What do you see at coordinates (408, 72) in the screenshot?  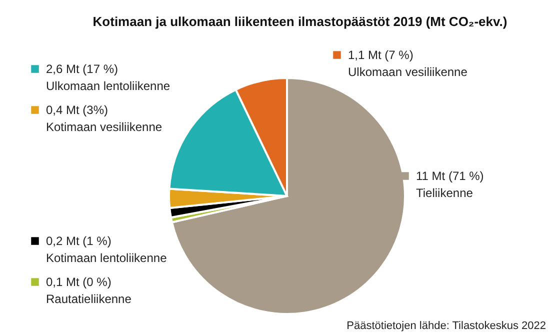 I see `legend-label: Ulkomaan vesiliikenne` at bounding box center [408, 72].